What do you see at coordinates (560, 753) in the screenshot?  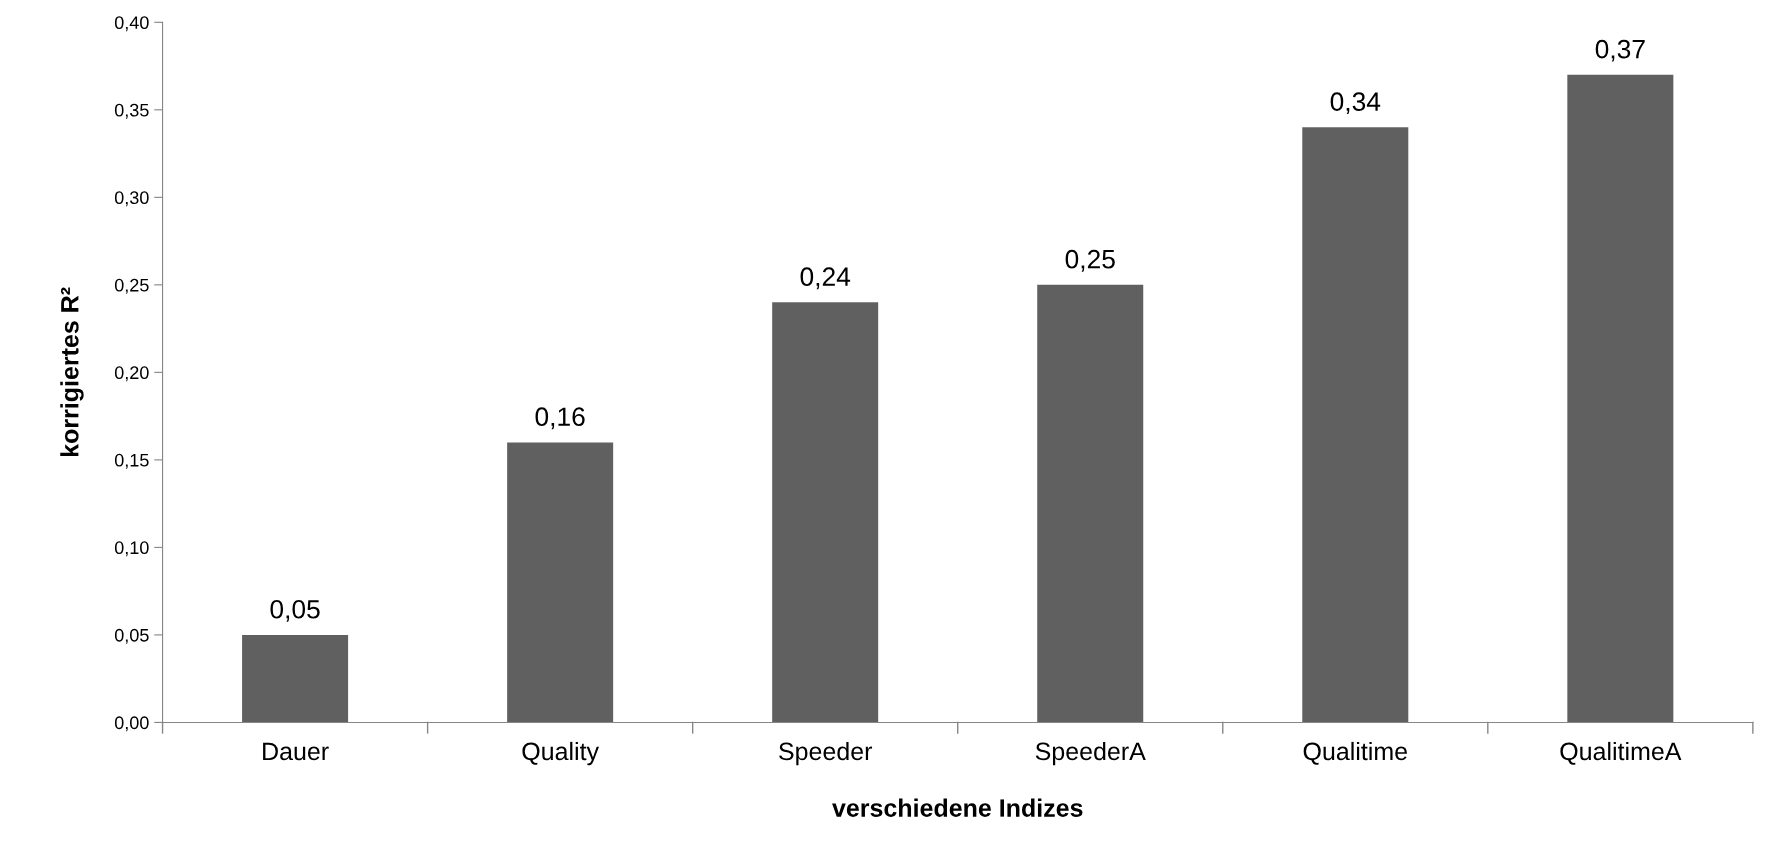 I see `x-tick-label: Quality` at bounding box center [560, 753].